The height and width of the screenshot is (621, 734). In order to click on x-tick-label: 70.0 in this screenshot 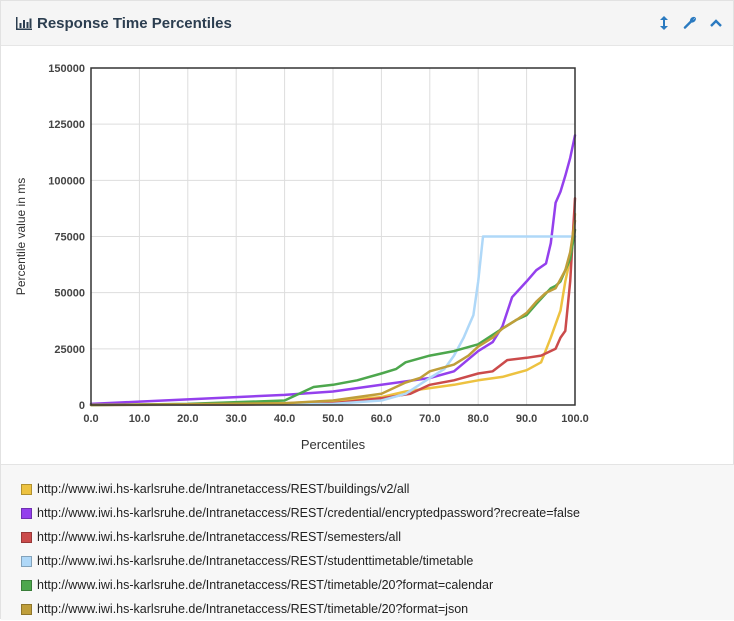, I will do `click(429, 419)`.